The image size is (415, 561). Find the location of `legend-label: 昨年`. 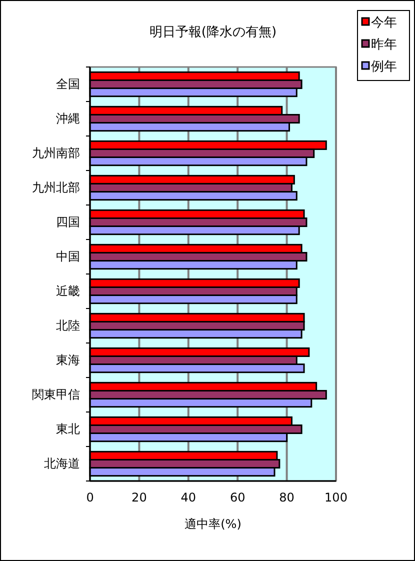

legend-label: 昨年 is located at coordinates (384, 45).